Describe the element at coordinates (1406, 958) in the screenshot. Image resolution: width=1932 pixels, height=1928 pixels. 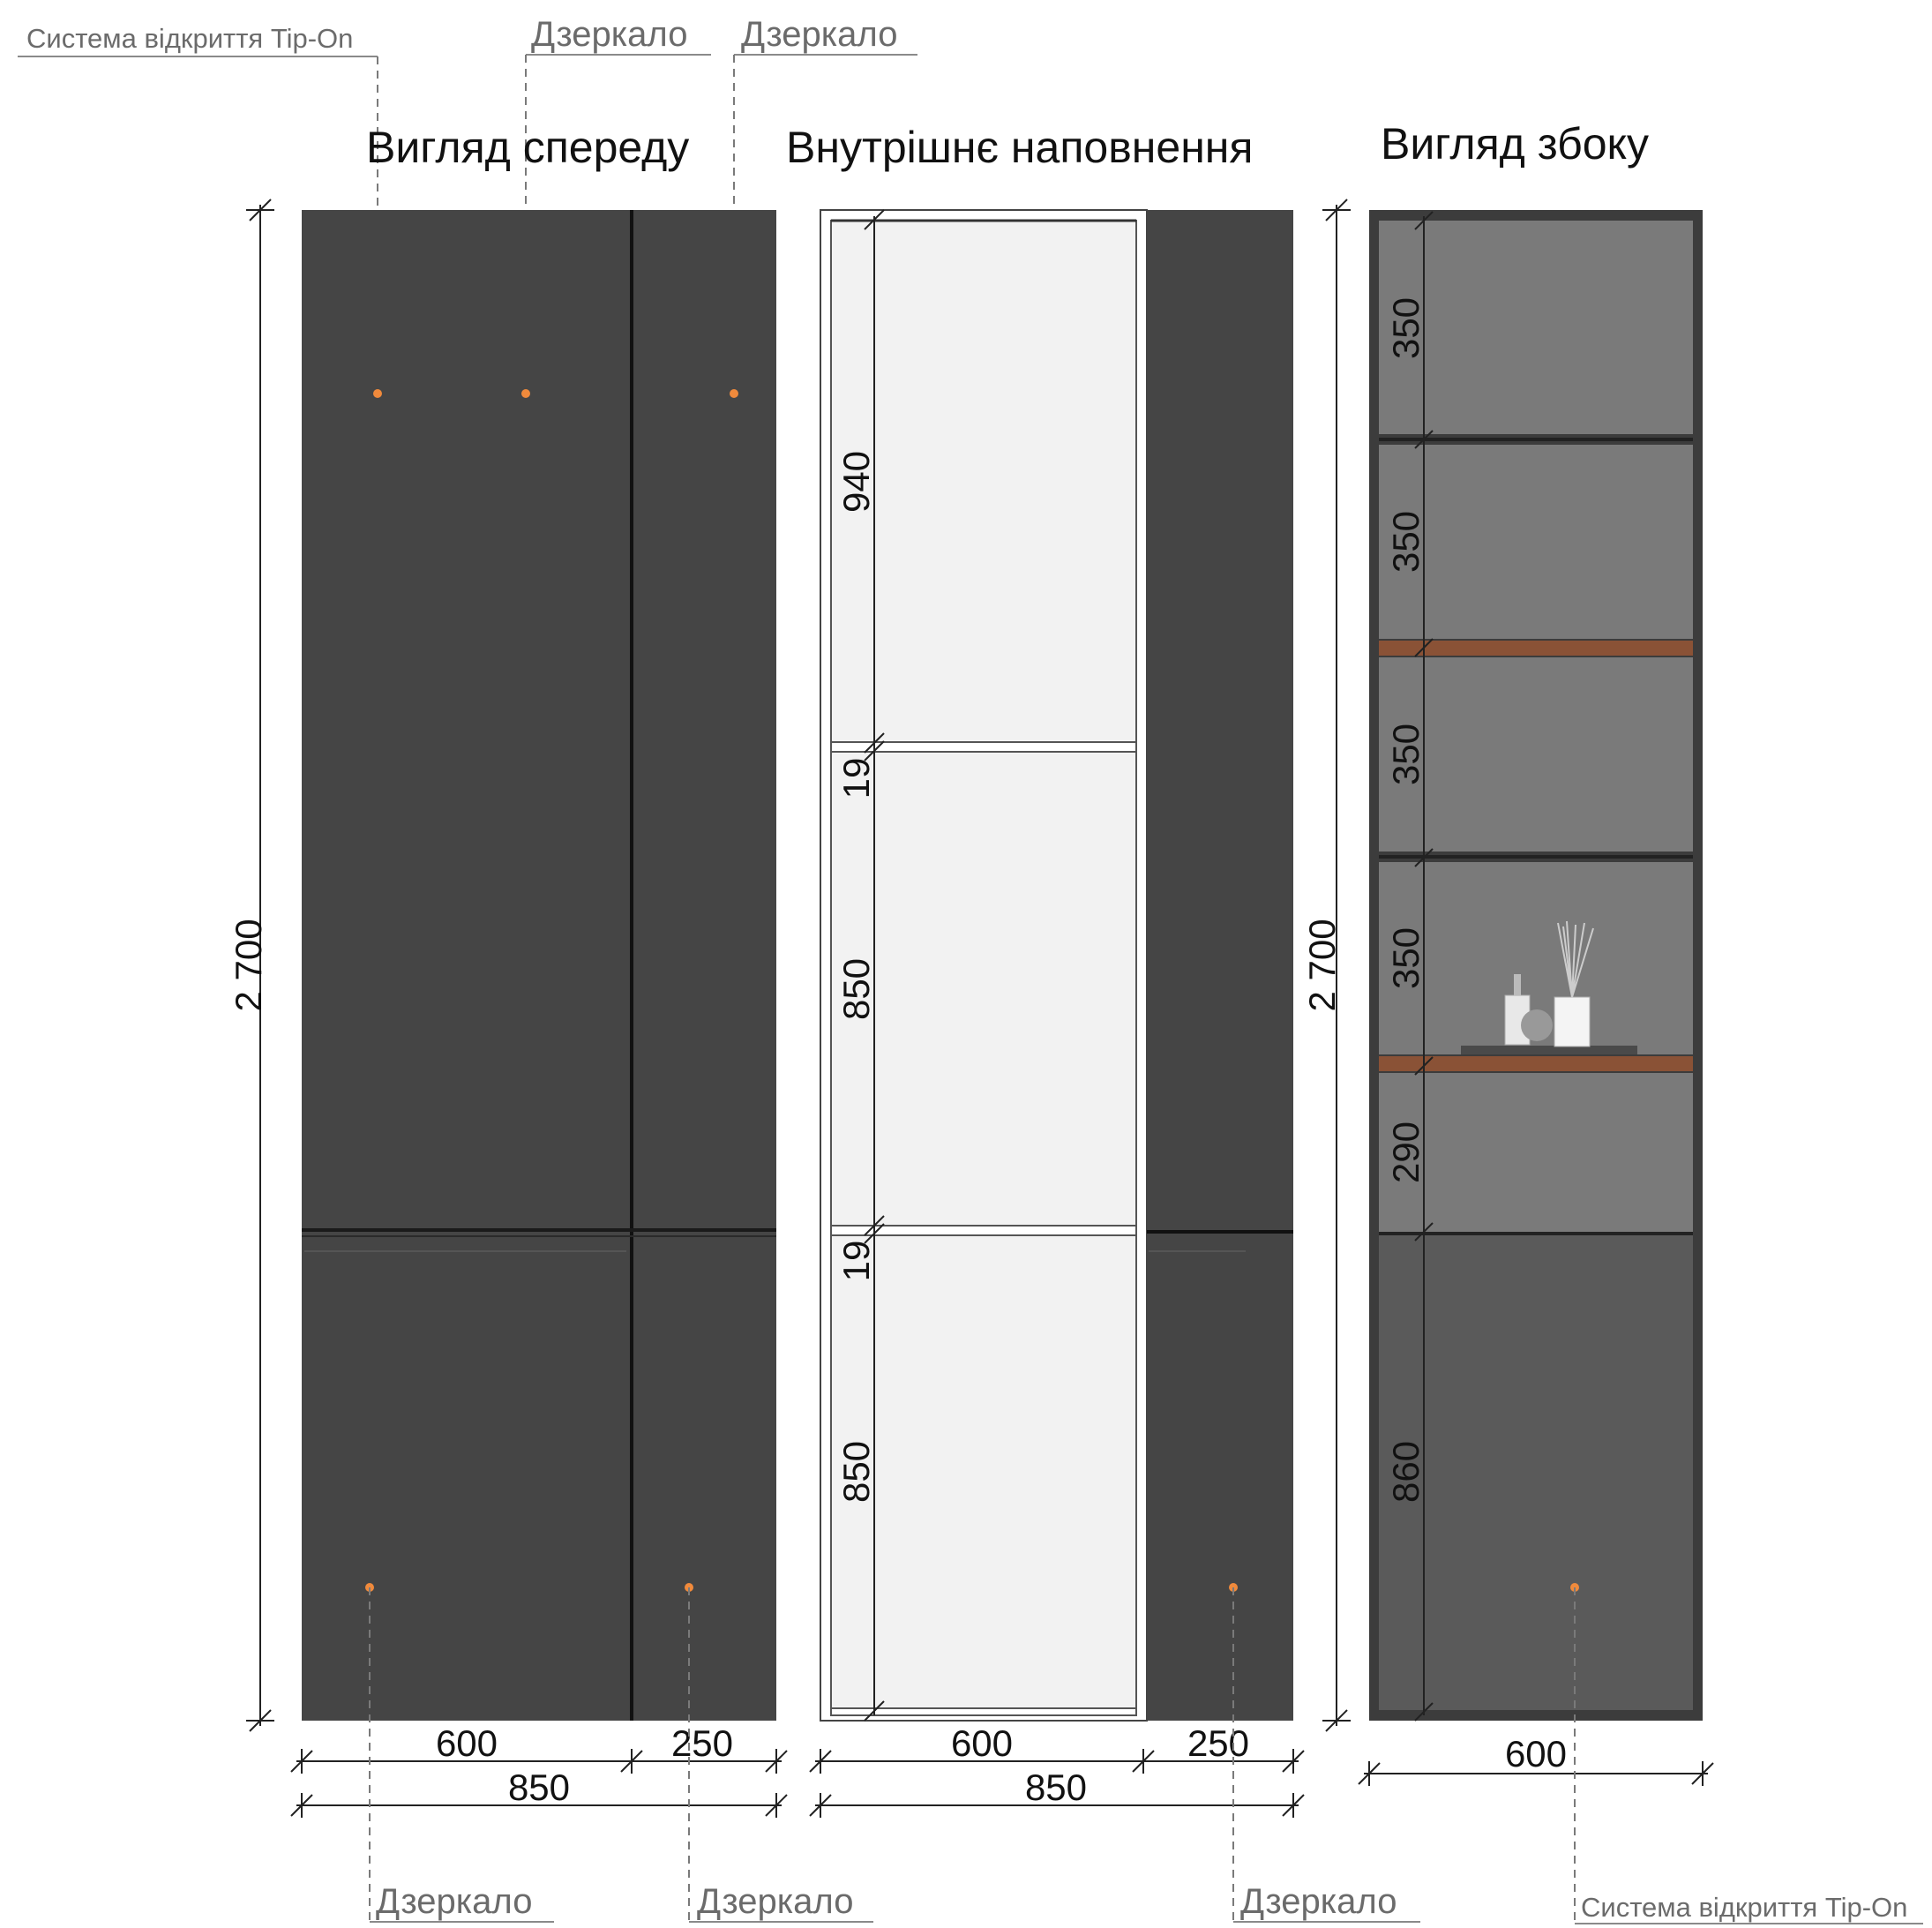
I see `side-s4-label: 350` at that location.